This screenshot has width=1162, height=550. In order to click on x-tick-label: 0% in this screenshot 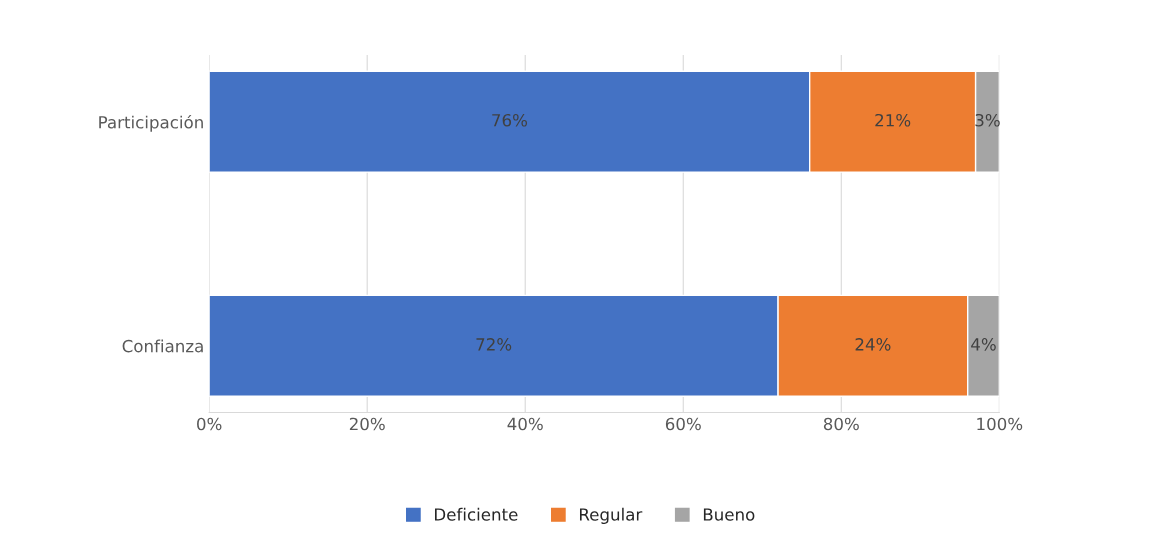, I will do `click(209, 424)`.